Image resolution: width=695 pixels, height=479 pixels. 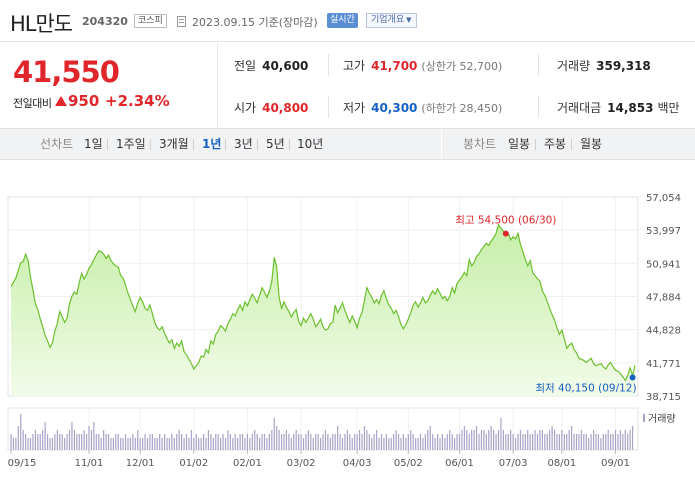 I want to click on y-tick-label: 47,884, so click(x=663, y=298).